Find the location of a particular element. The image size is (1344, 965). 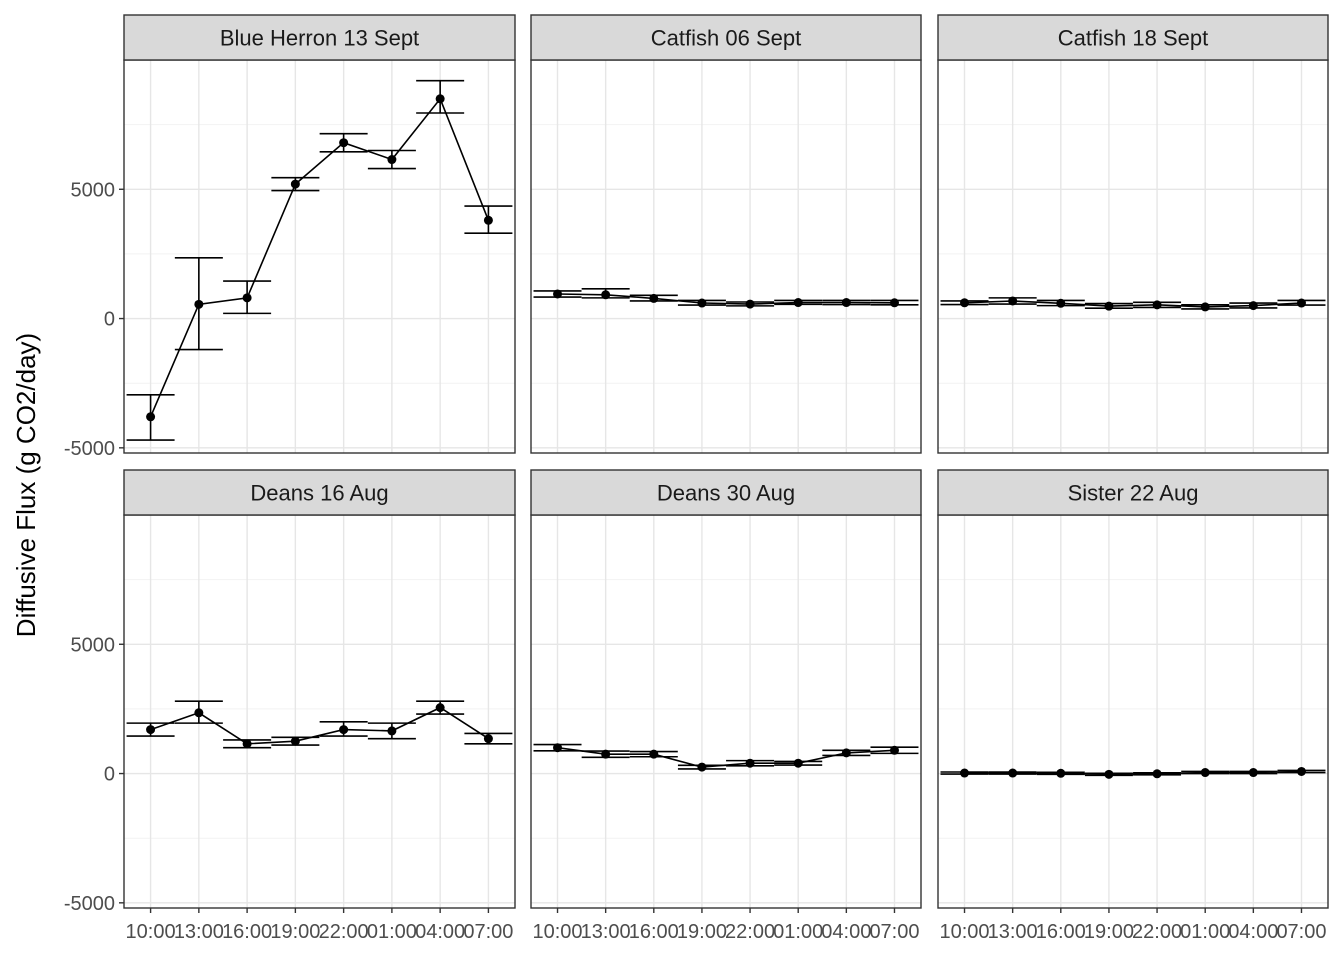

facet-strip-label: Catfish 06 Sept is located at coordinates (726, 38).